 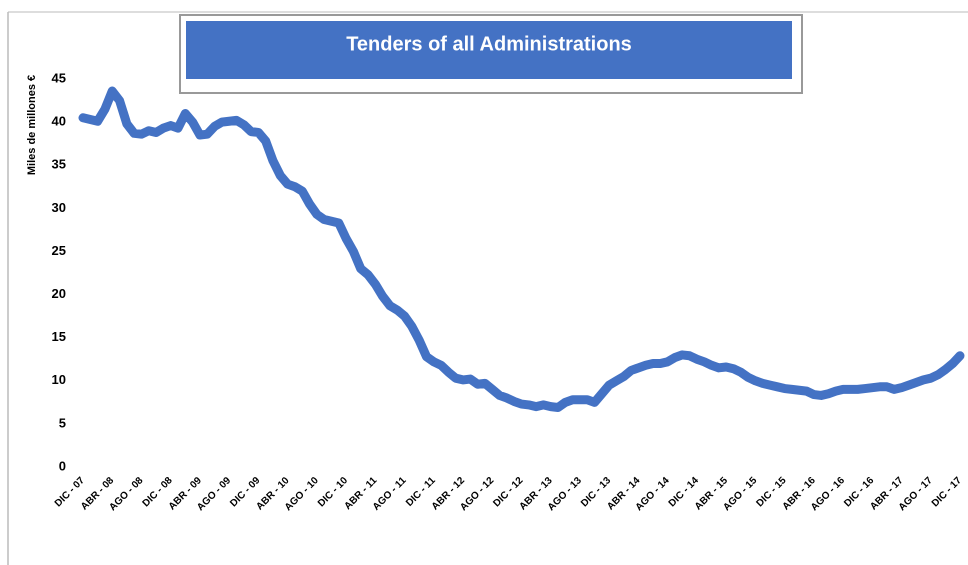 I want to click on y-tick-label: 10, so click(x=59, y=379).